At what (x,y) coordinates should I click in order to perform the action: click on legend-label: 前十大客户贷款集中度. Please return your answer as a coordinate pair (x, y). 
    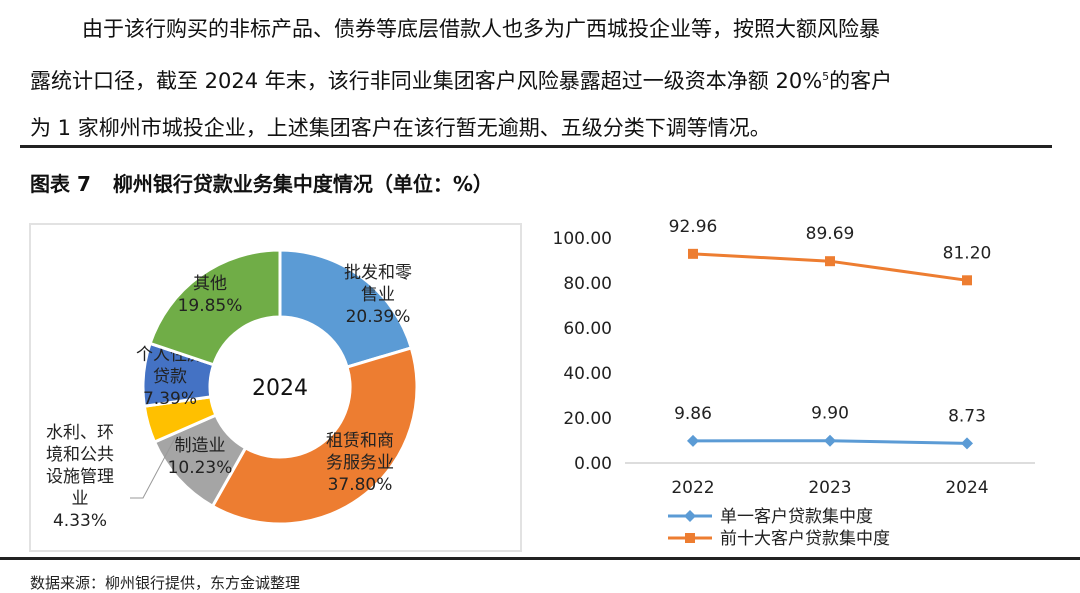
    Looking at the image, I should click on (805, 539).